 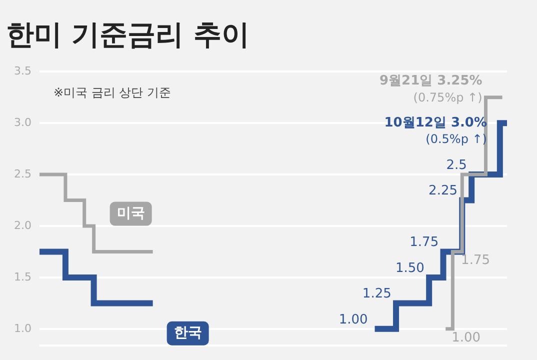 What do you see at coordinates (23, 71) in the screenshot?
I see `y-tick-label: 3.5` at bounding box center [23, 71].